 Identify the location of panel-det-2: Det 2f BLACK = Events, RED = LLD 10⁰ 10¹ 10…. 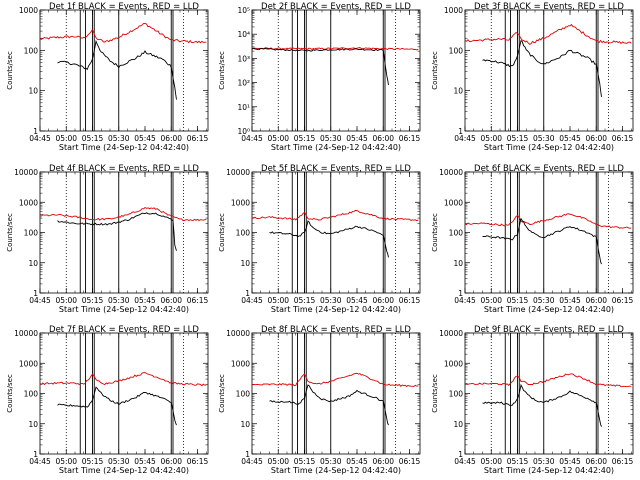
(319, 77).